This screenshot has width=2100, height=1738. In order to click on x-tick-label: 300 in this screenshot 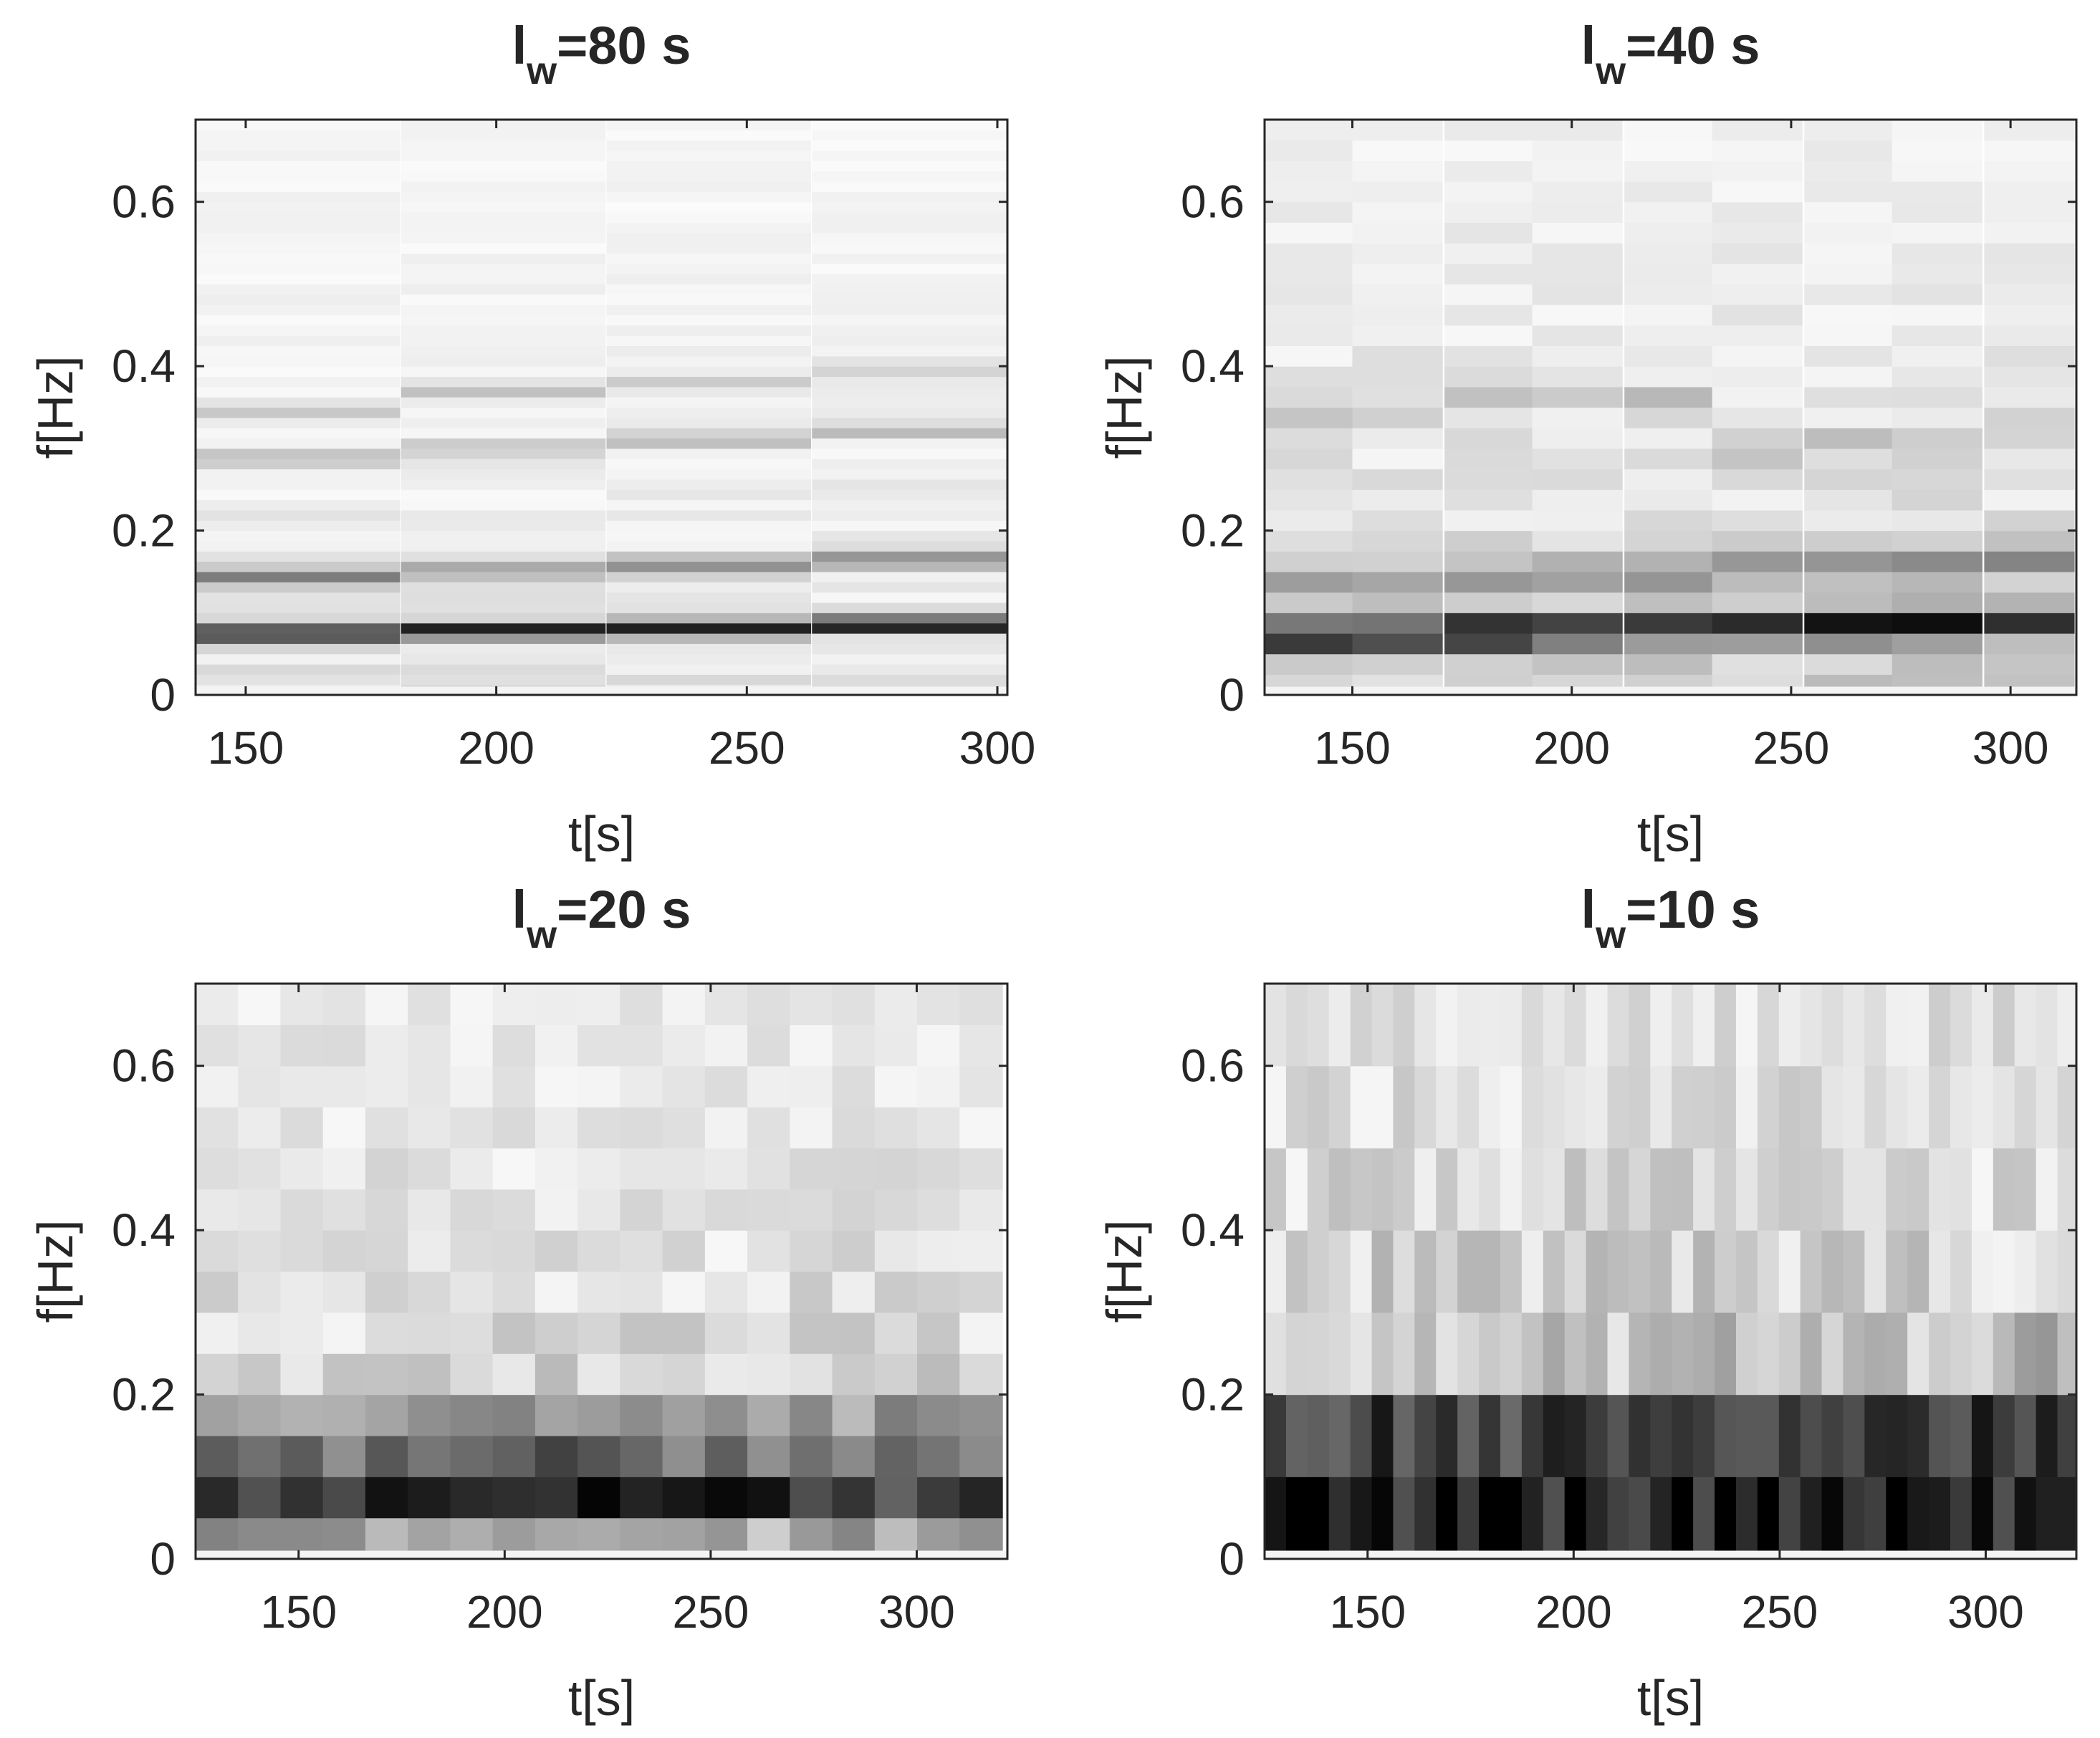, I will do `click(2010, 748)`.